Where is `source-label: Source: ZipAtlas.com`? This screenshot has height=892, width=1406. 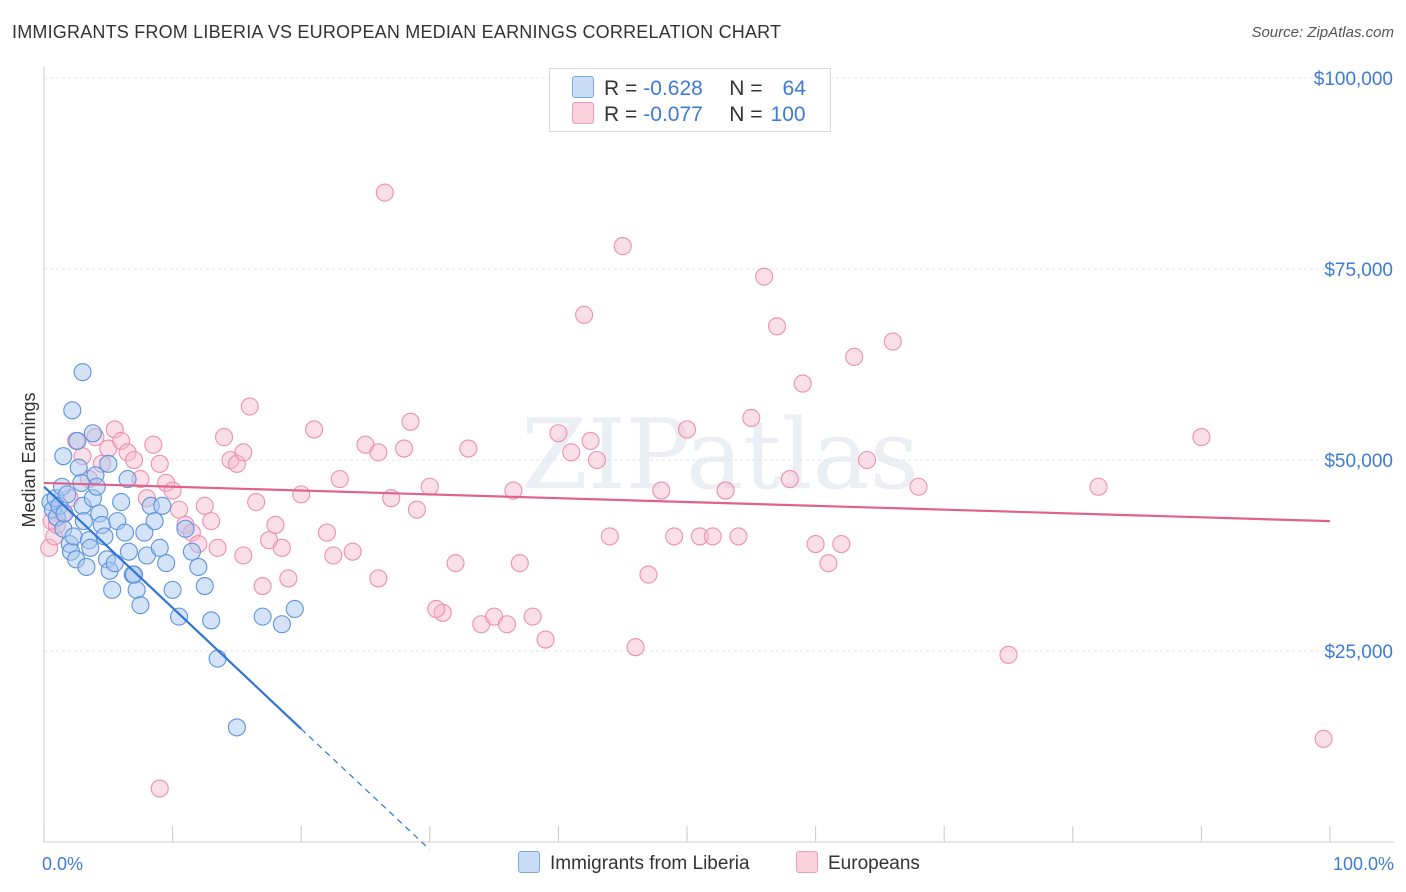
source-label: Source: ZipAtlas.com is located at coordinates (1322, 32).